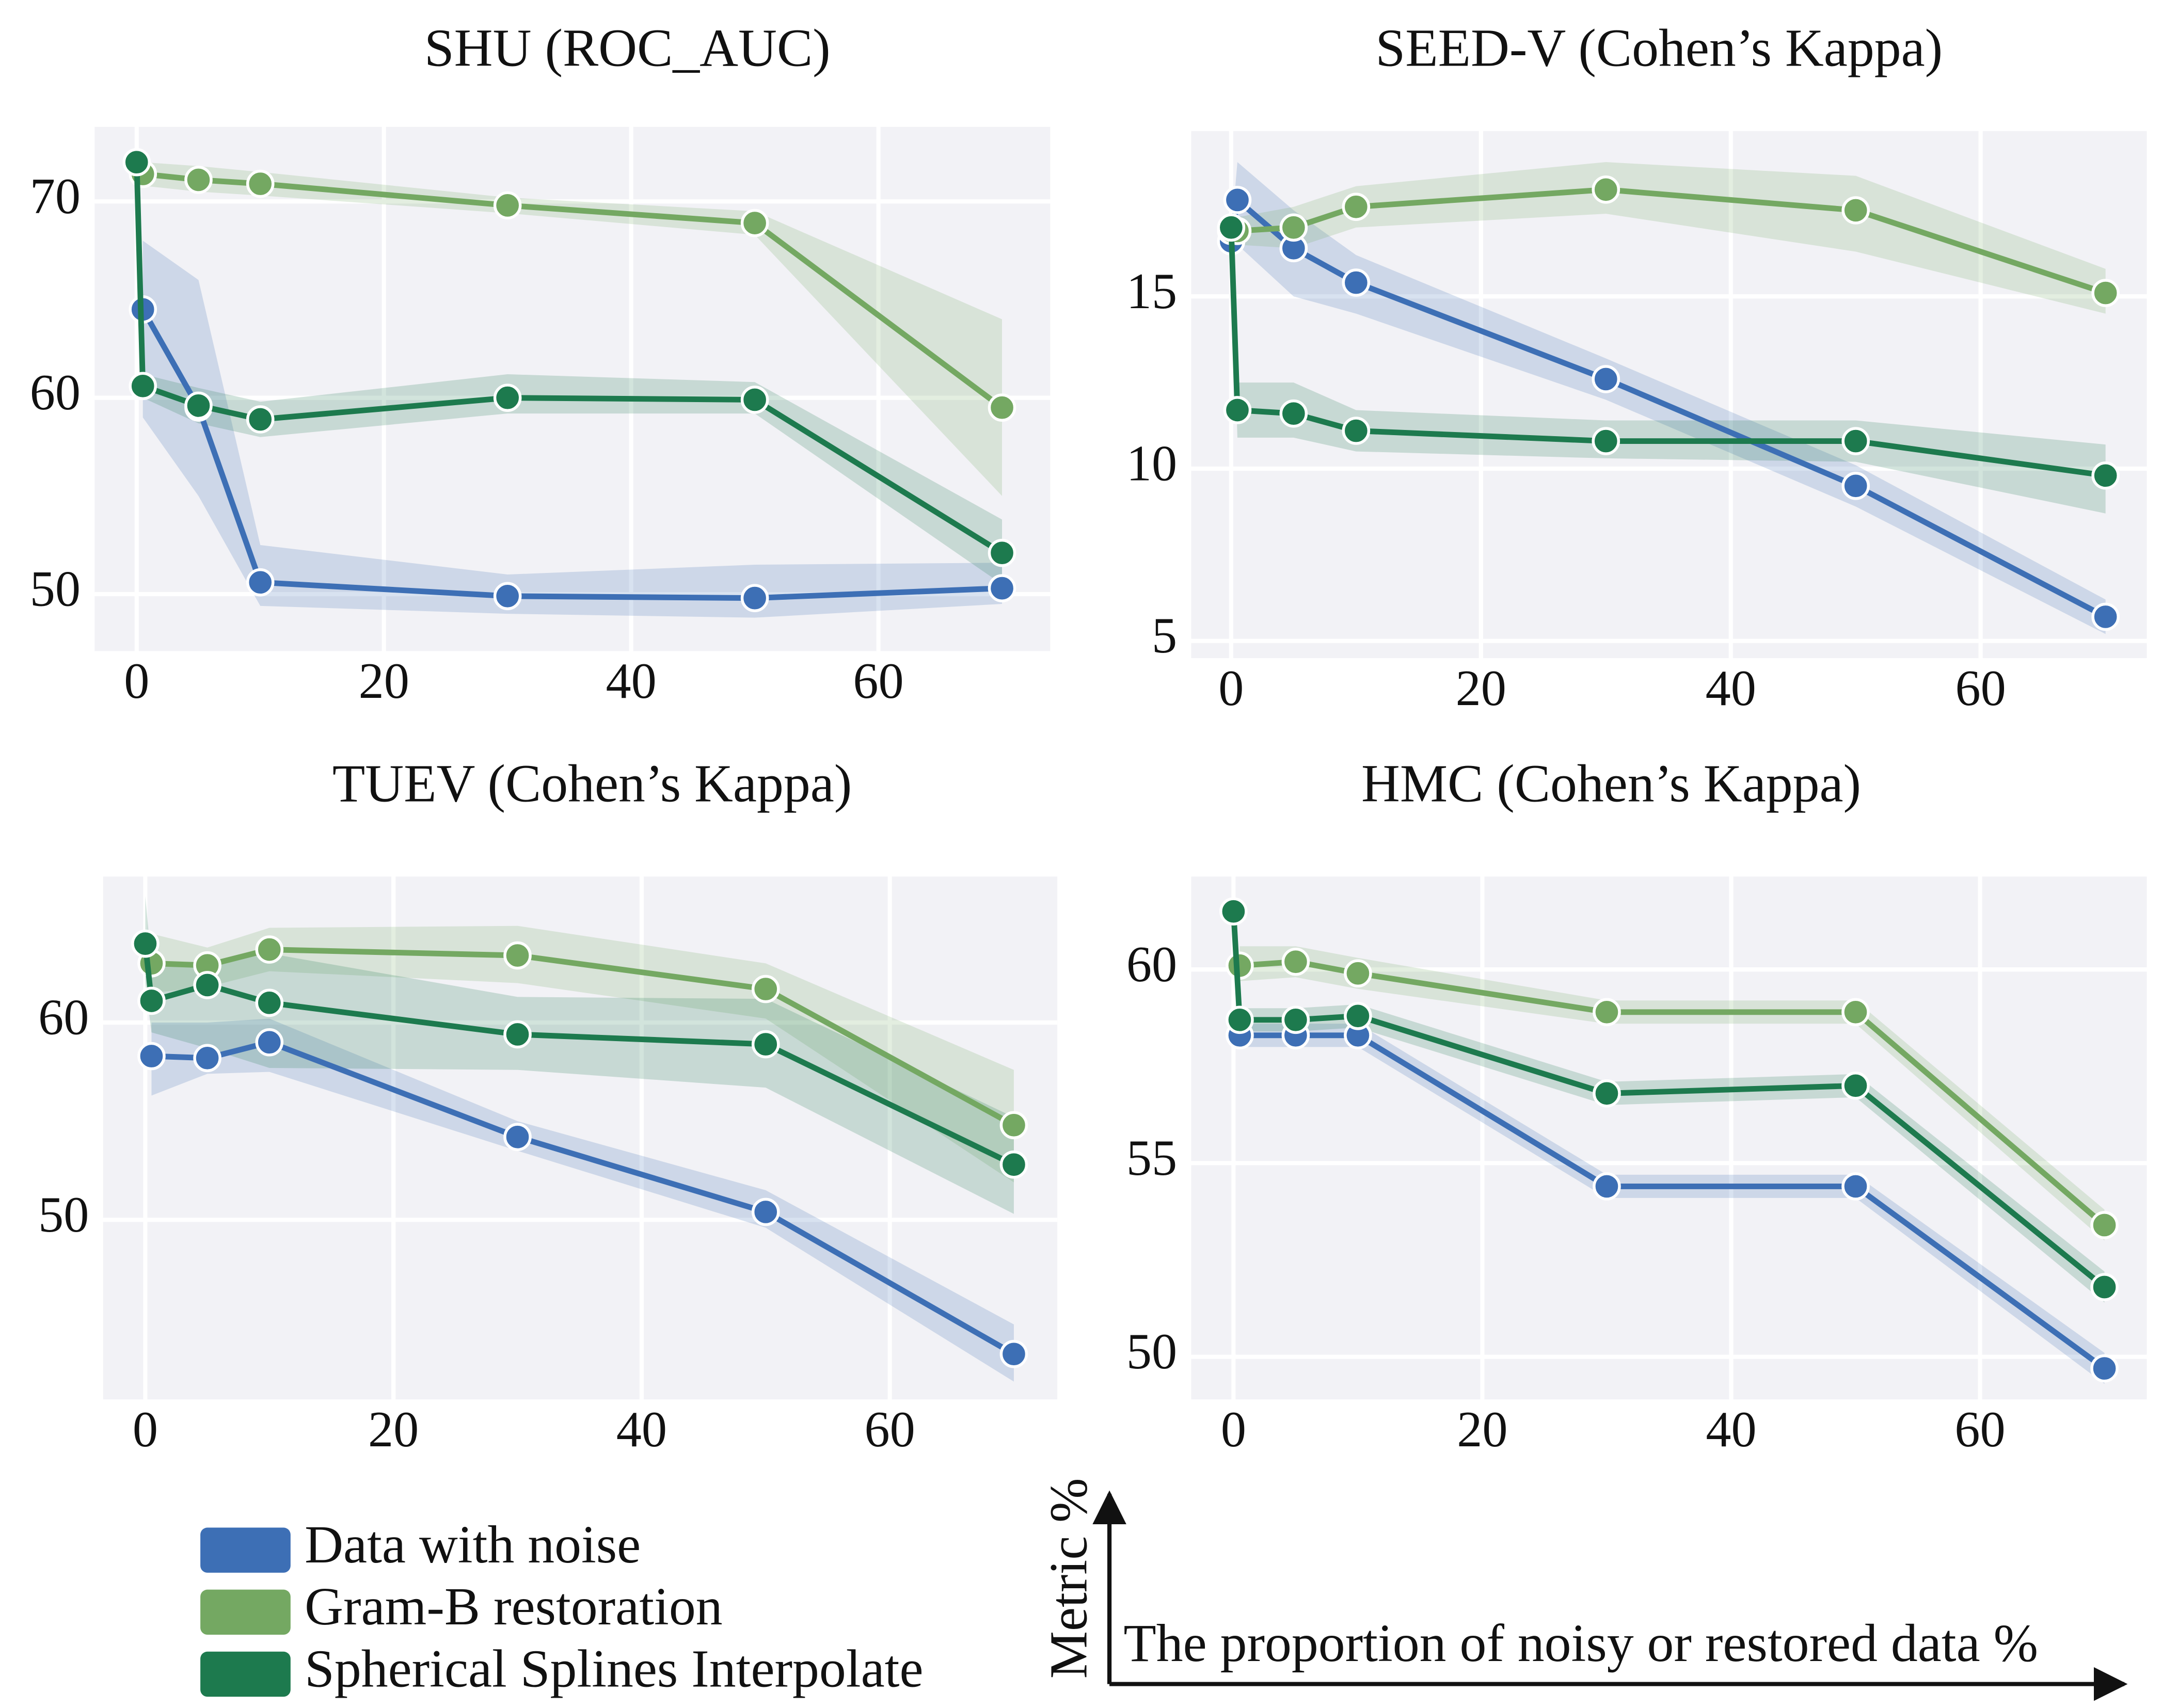  What do you see at coordinates (1152, 1158) in the screenshot?
I see `y-tick-label: 55` at bounding box center [1152, 1158].